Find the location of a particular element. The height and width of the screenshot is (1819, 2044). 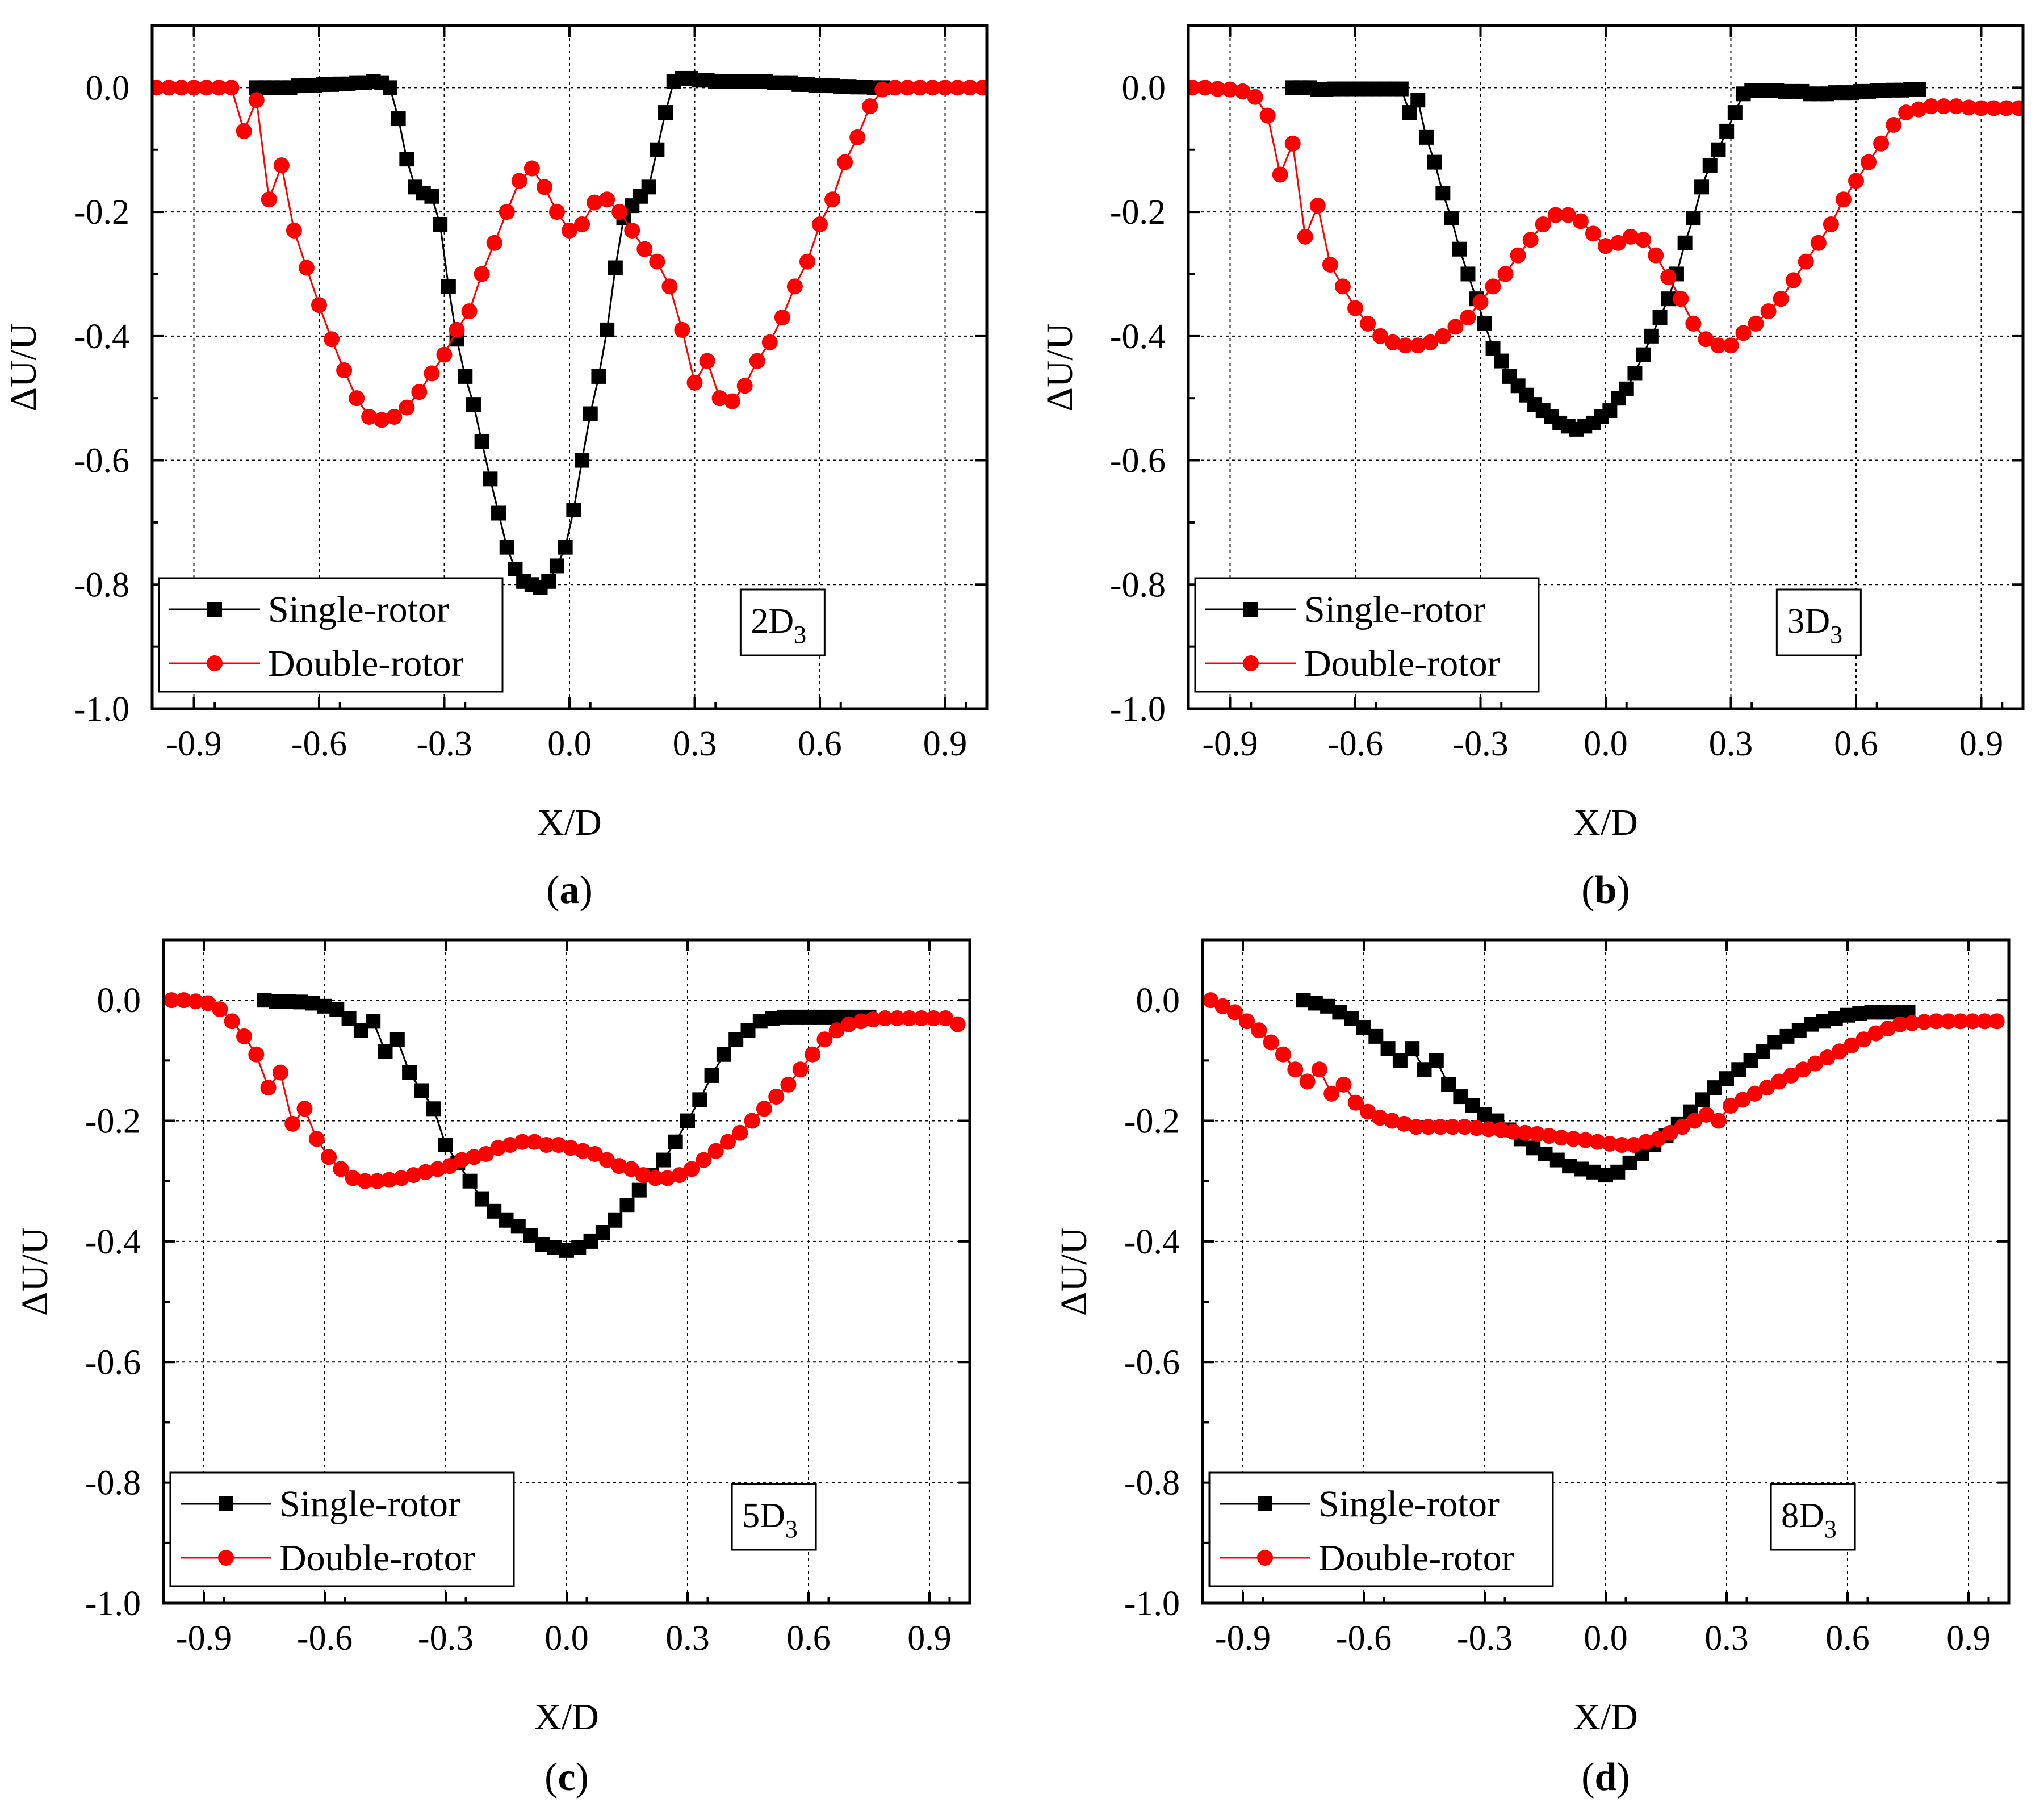

legend-label: Double-rotor is located at coordinates (1402, 664).